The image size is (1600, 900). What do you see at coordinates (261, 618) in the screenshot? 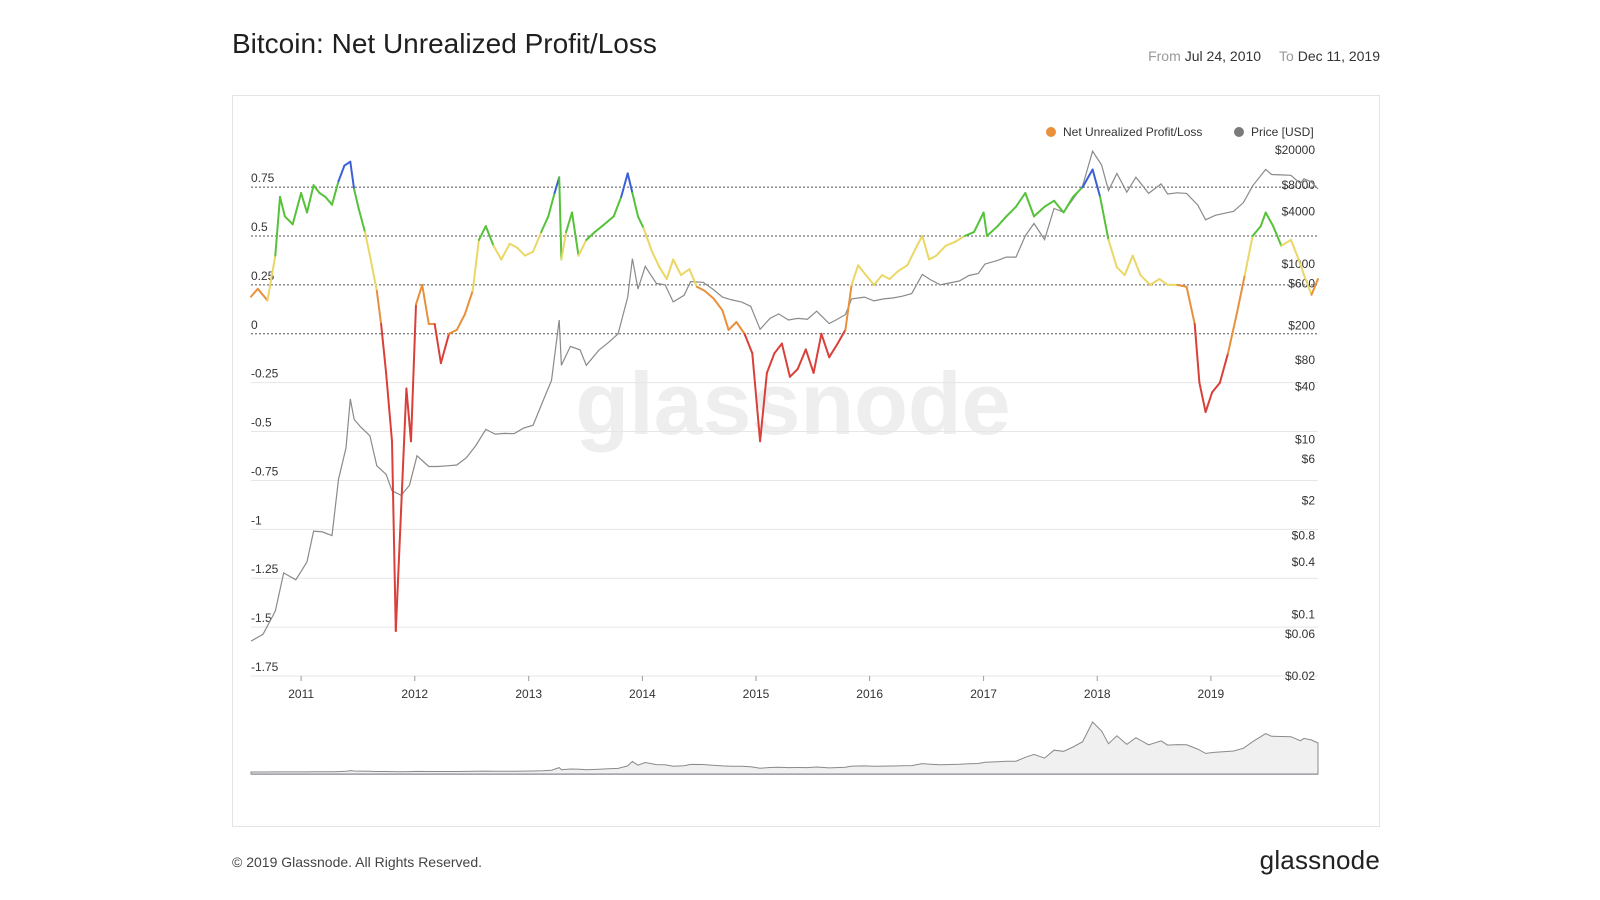
I see `left-tick-label: -1.5` at bounding box center [261, 618].